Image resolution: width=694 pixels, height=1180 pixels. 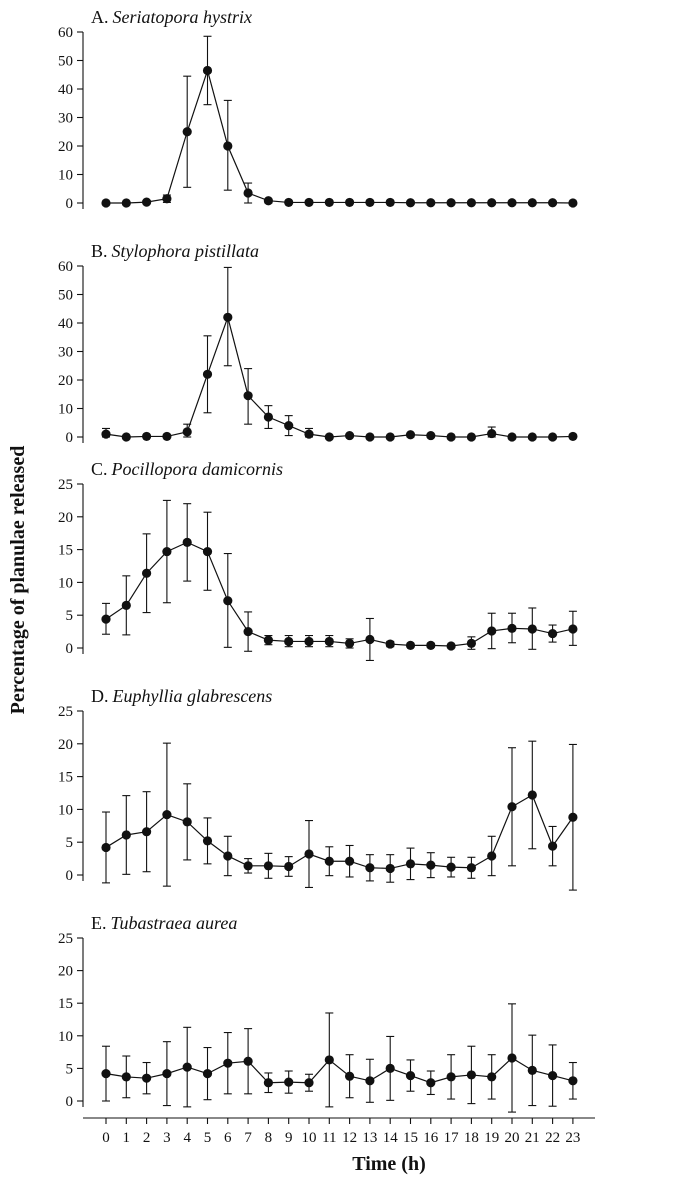 I want to click on panel-species: Tubastraea aurea, so click(x=174, y=923).